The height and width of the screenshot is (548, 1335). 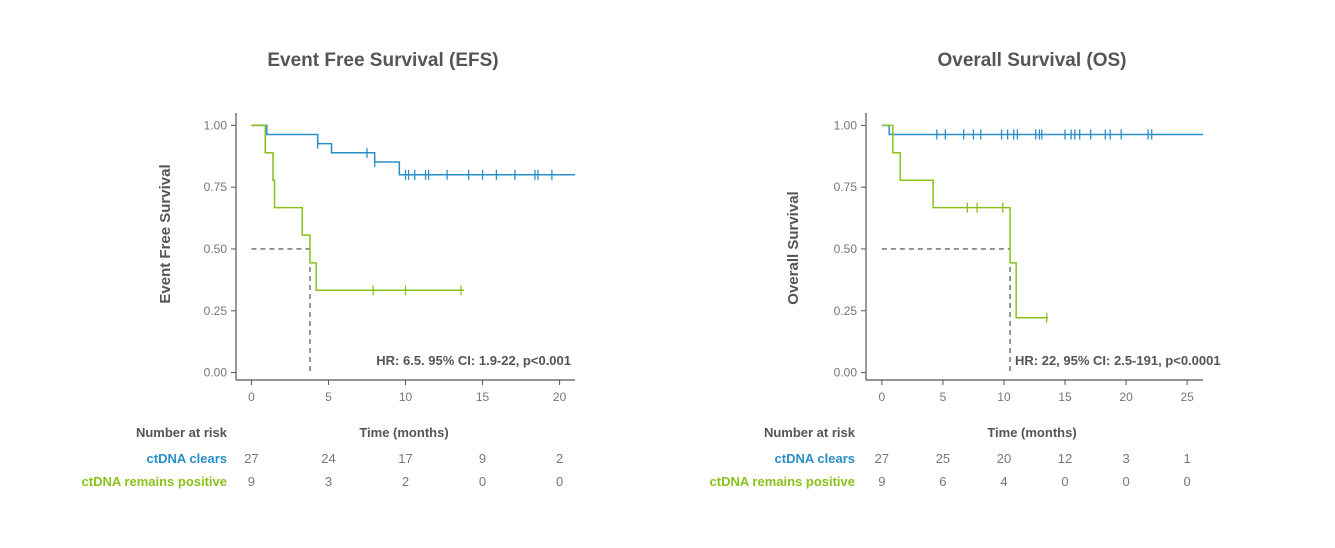 I want to click on efs-y-tick-label: 1.00, so click(x=216, y=125).